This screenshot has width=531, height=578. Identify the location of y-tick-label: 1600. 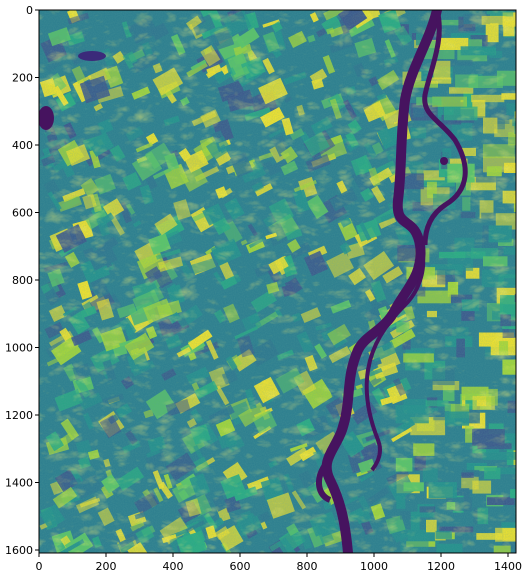
(19, 550).